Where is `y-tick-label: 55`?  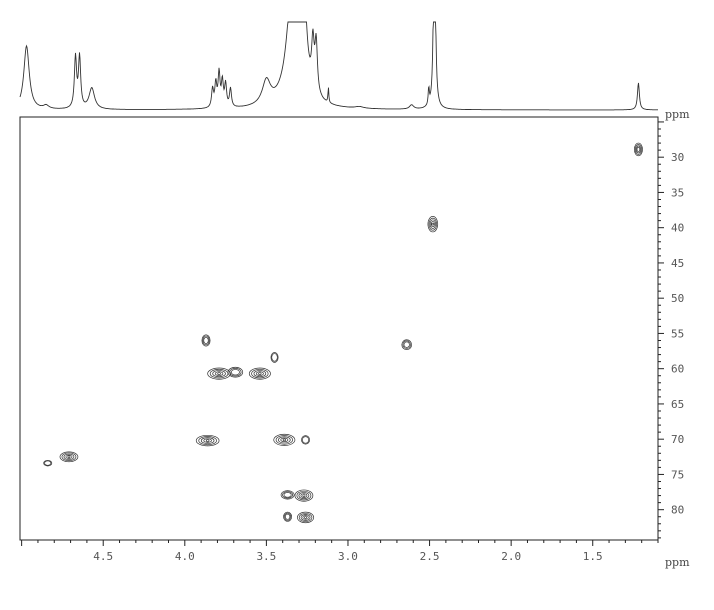 y-tick-label: 55 is located at coordinates (677, 333).